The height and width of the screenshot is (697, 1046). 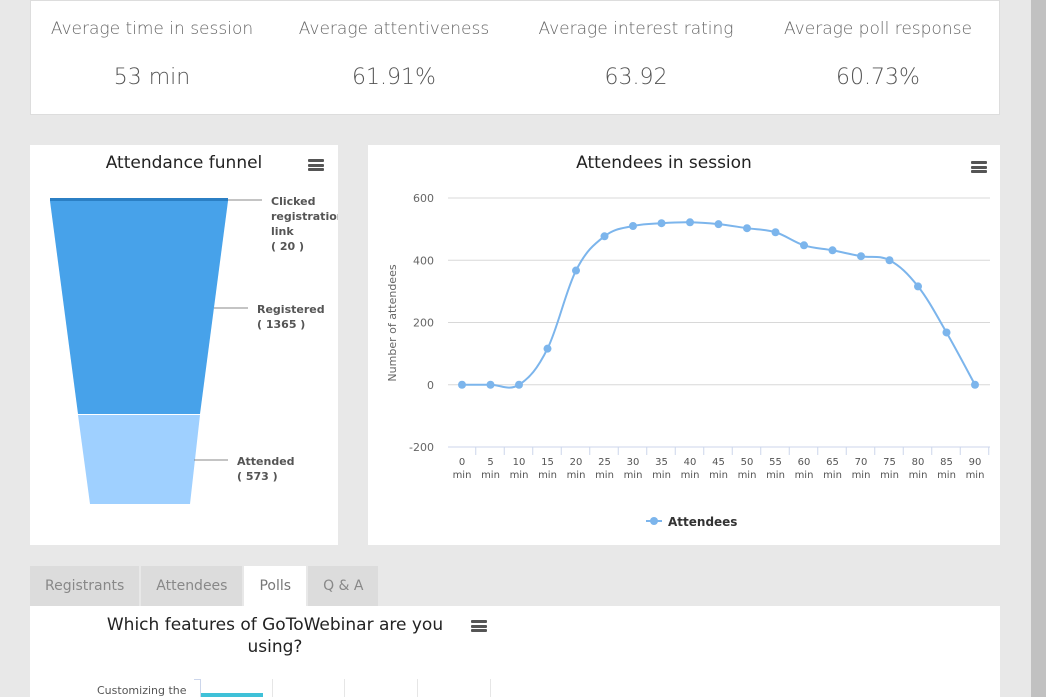 What do you see at coordinates (832, 462) in the screenshot?
I see `x-tick-label: 65` at bounding box center [832, 462].